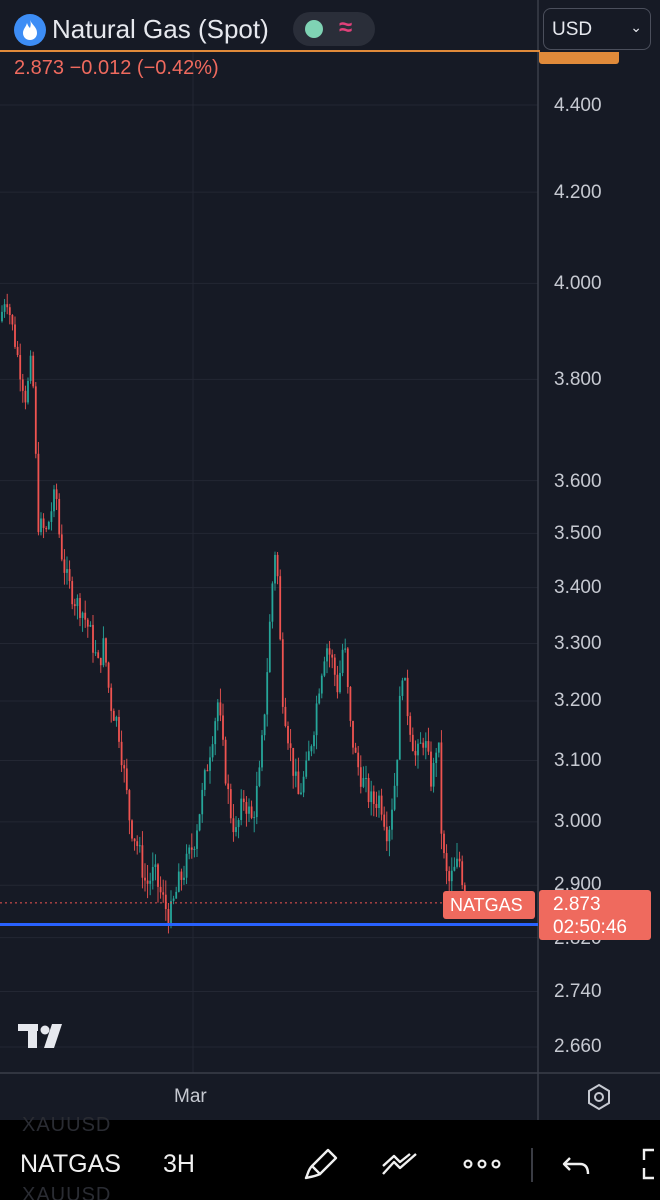 The image size is (660, 1200). I want to click on more-icon, so click(482, 1164).